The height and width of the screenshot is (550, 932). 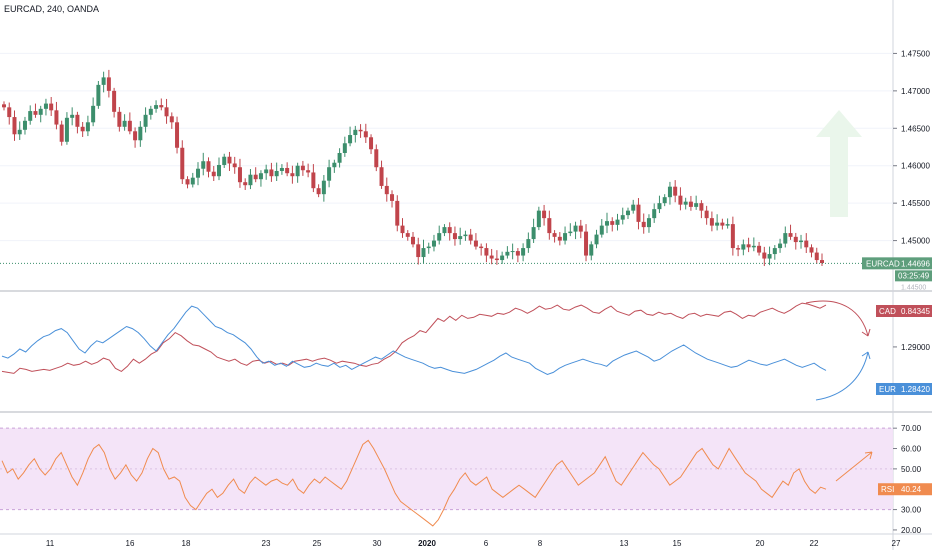 I want to click on y-tick-label: 70.00, so click(x=911, y=428).